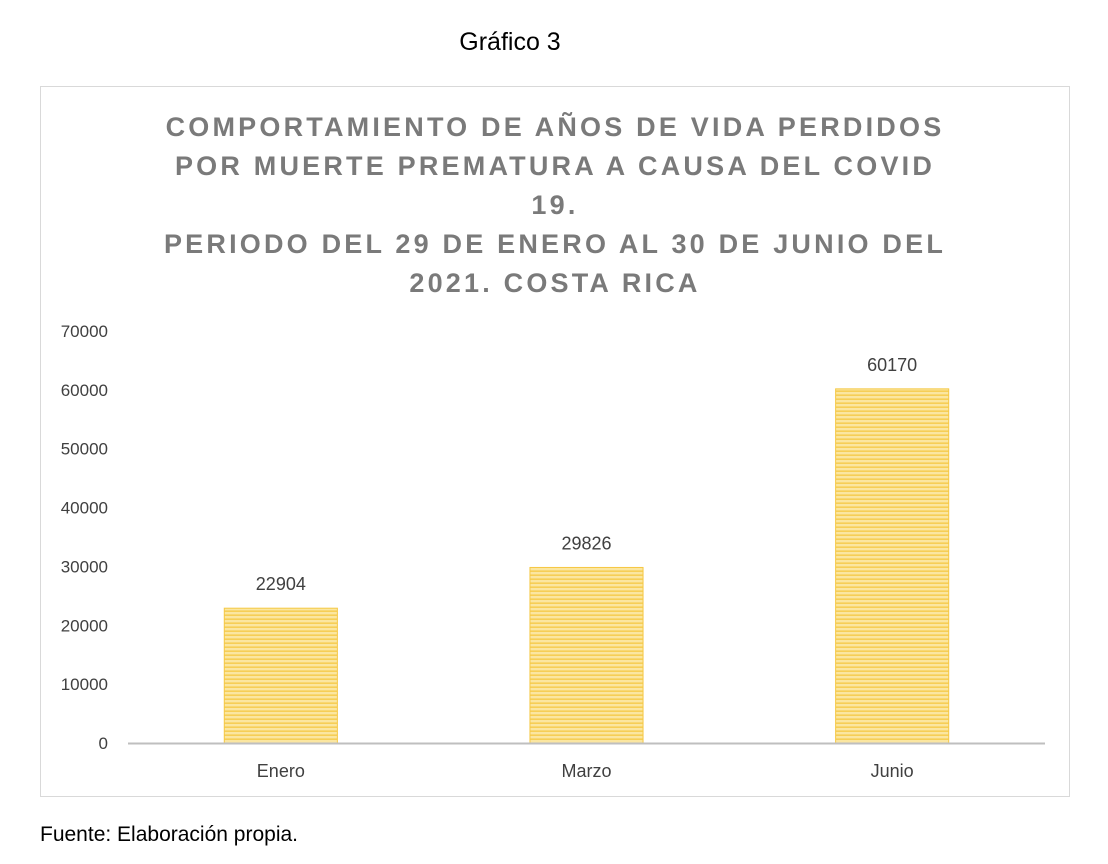 The image size is (1108, 864). I want to click on y-tick-label-40000: 40000, so click(84, 508).